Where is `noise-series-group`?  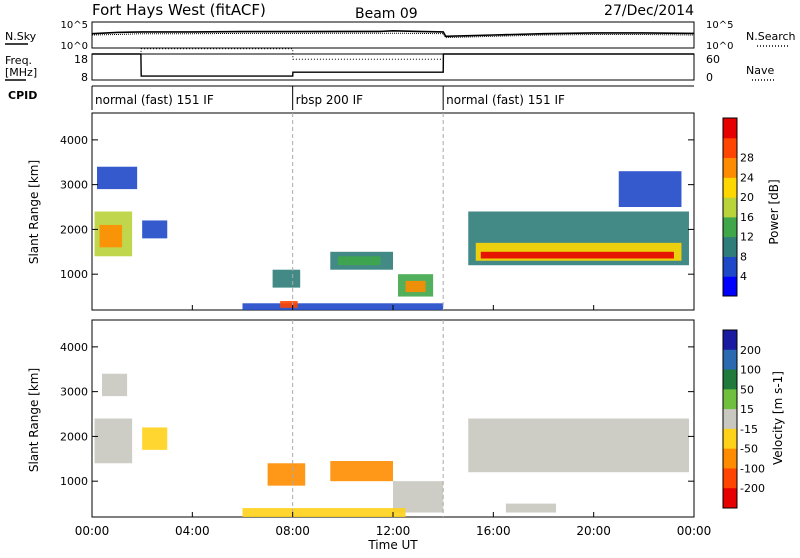 noise-series-group is located at coordinates (393, 34).